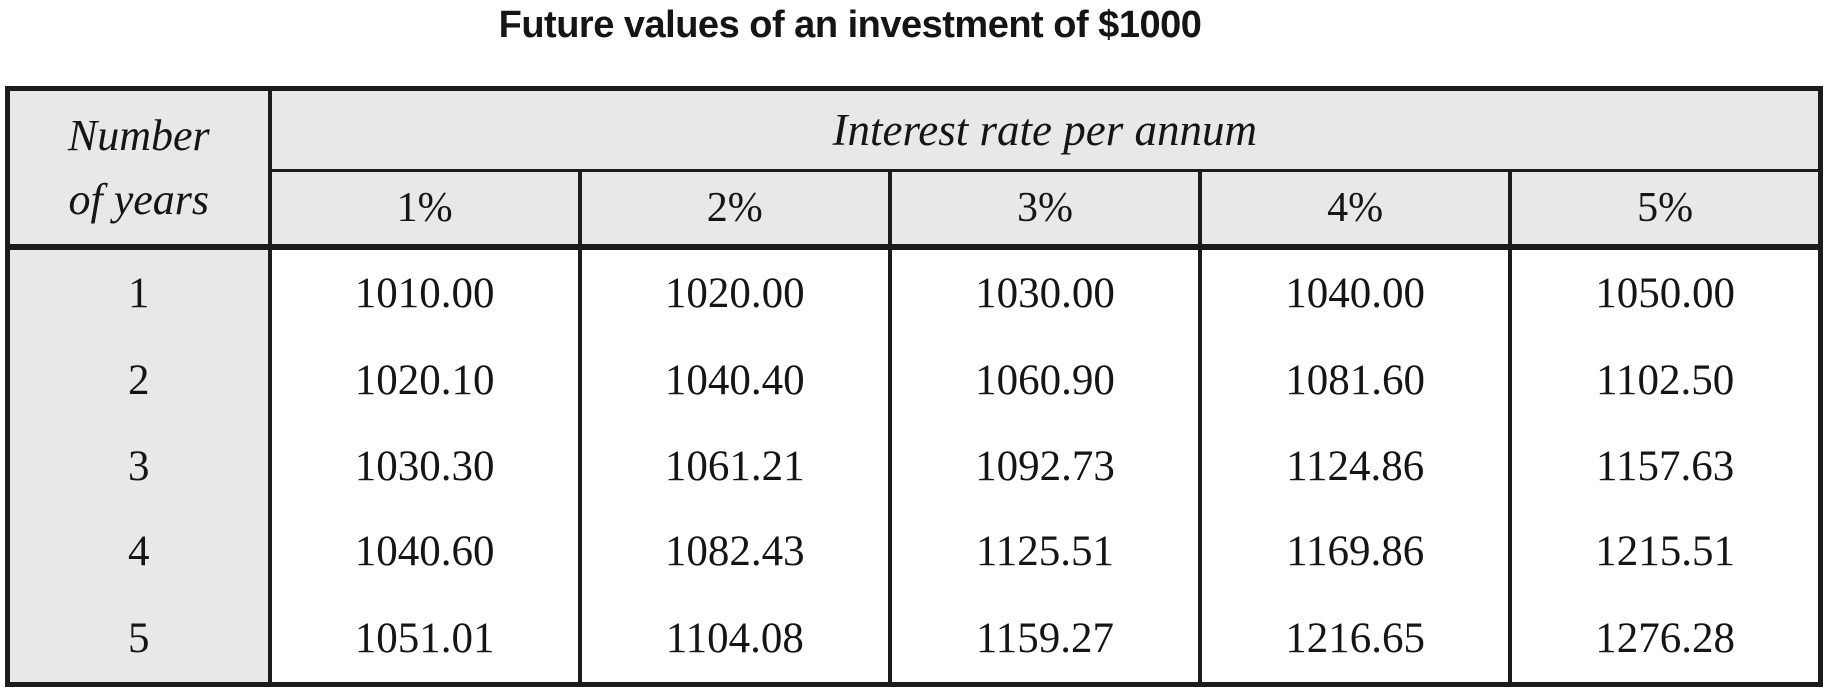 This screenshot has width=1828, height=694. I want to click on year-cell: 1, so click(139, 292).